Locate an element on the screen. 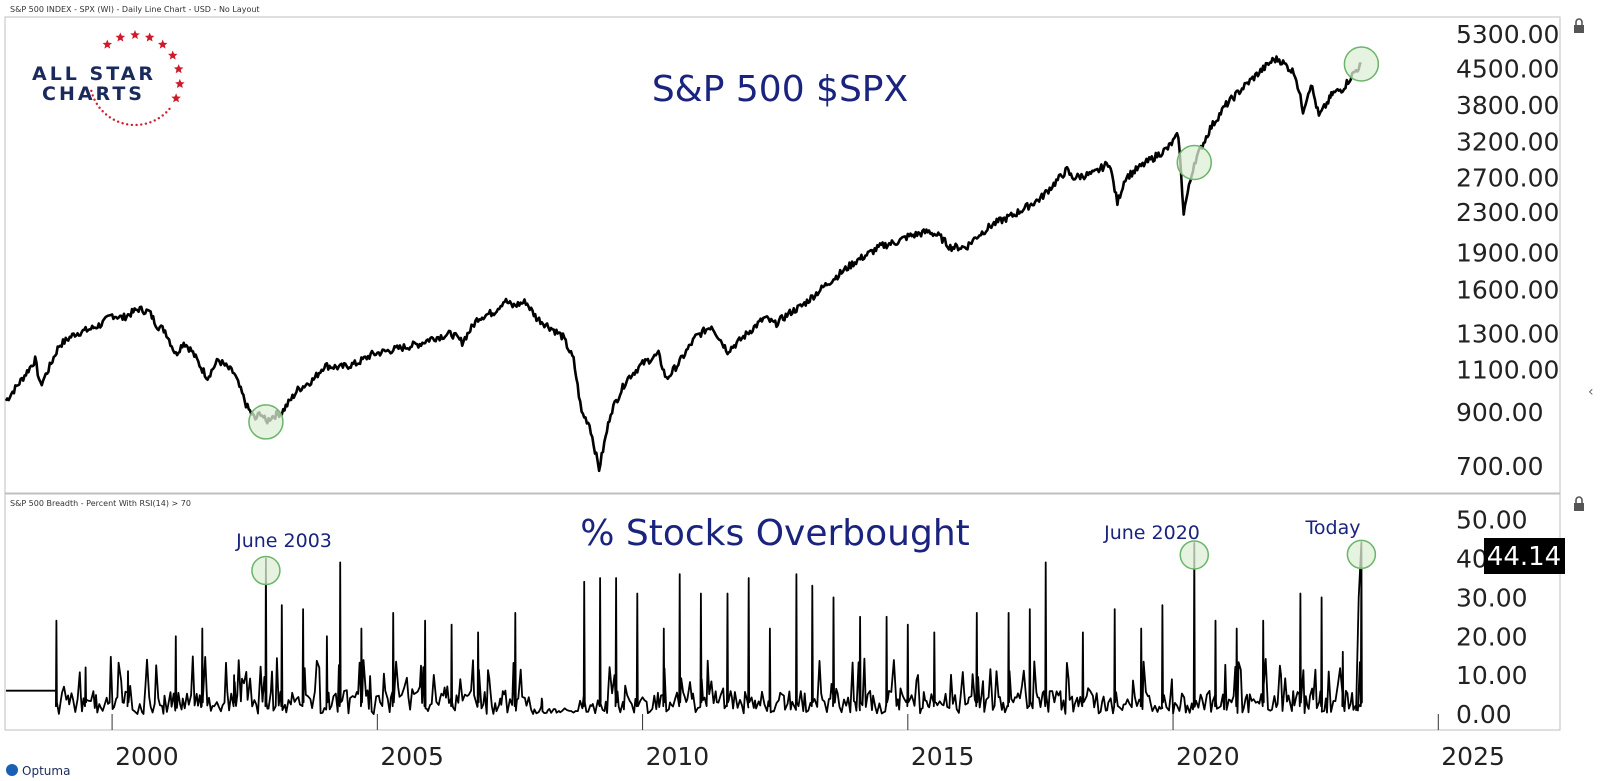 This screenshot has width=1600, height=781. spx-y-tick-8: 1300.00 is located at coordinates (1507, 334).